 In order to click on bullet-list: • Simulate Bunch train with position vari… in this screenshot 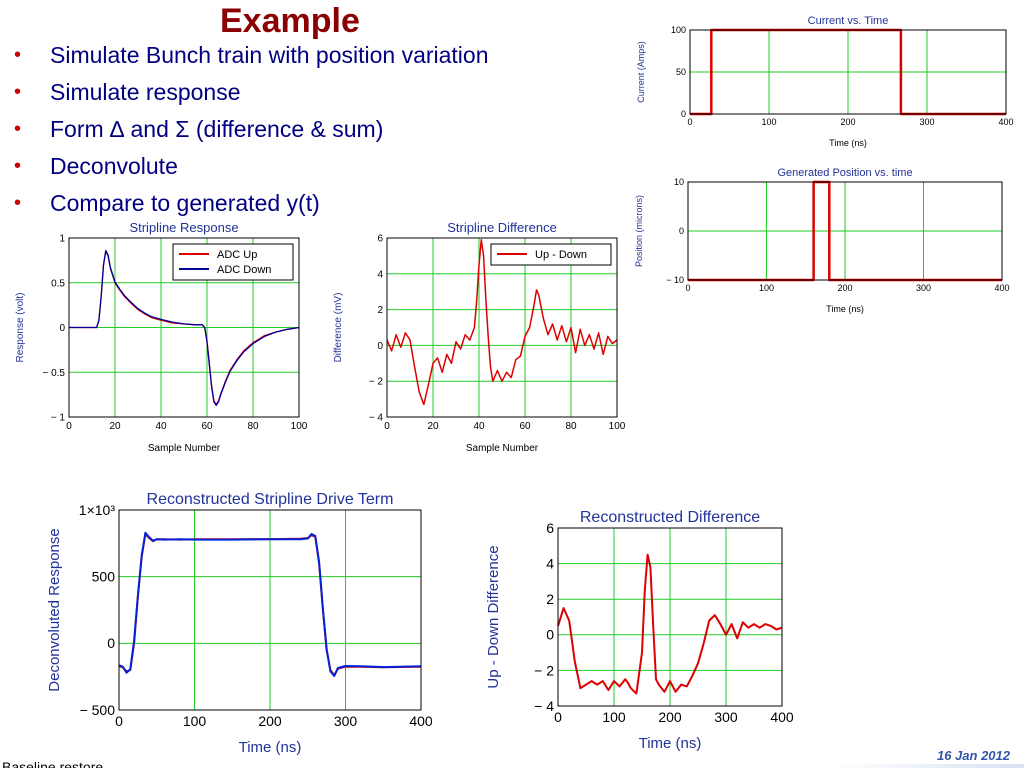, I will do `click(251, 132)`.